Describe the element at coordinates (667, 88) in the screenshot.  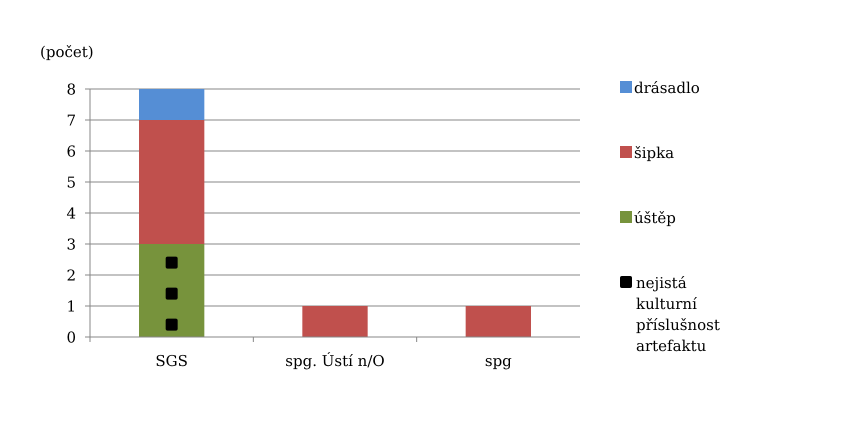
I see `legend-label: drásadlo` at that location.